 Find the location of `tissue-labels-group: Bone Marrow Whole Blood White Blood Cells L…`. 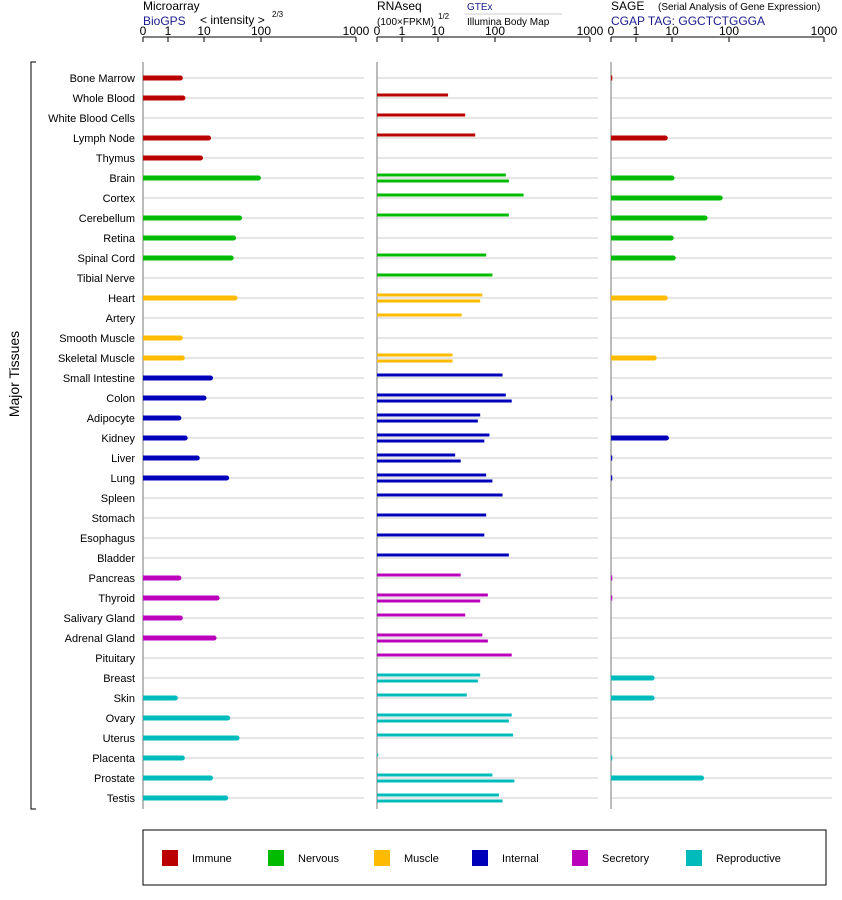

tissue-labels-group: Bone Marrow Whole Blood White Blood Cells L… is located at coordinates (92, 439).